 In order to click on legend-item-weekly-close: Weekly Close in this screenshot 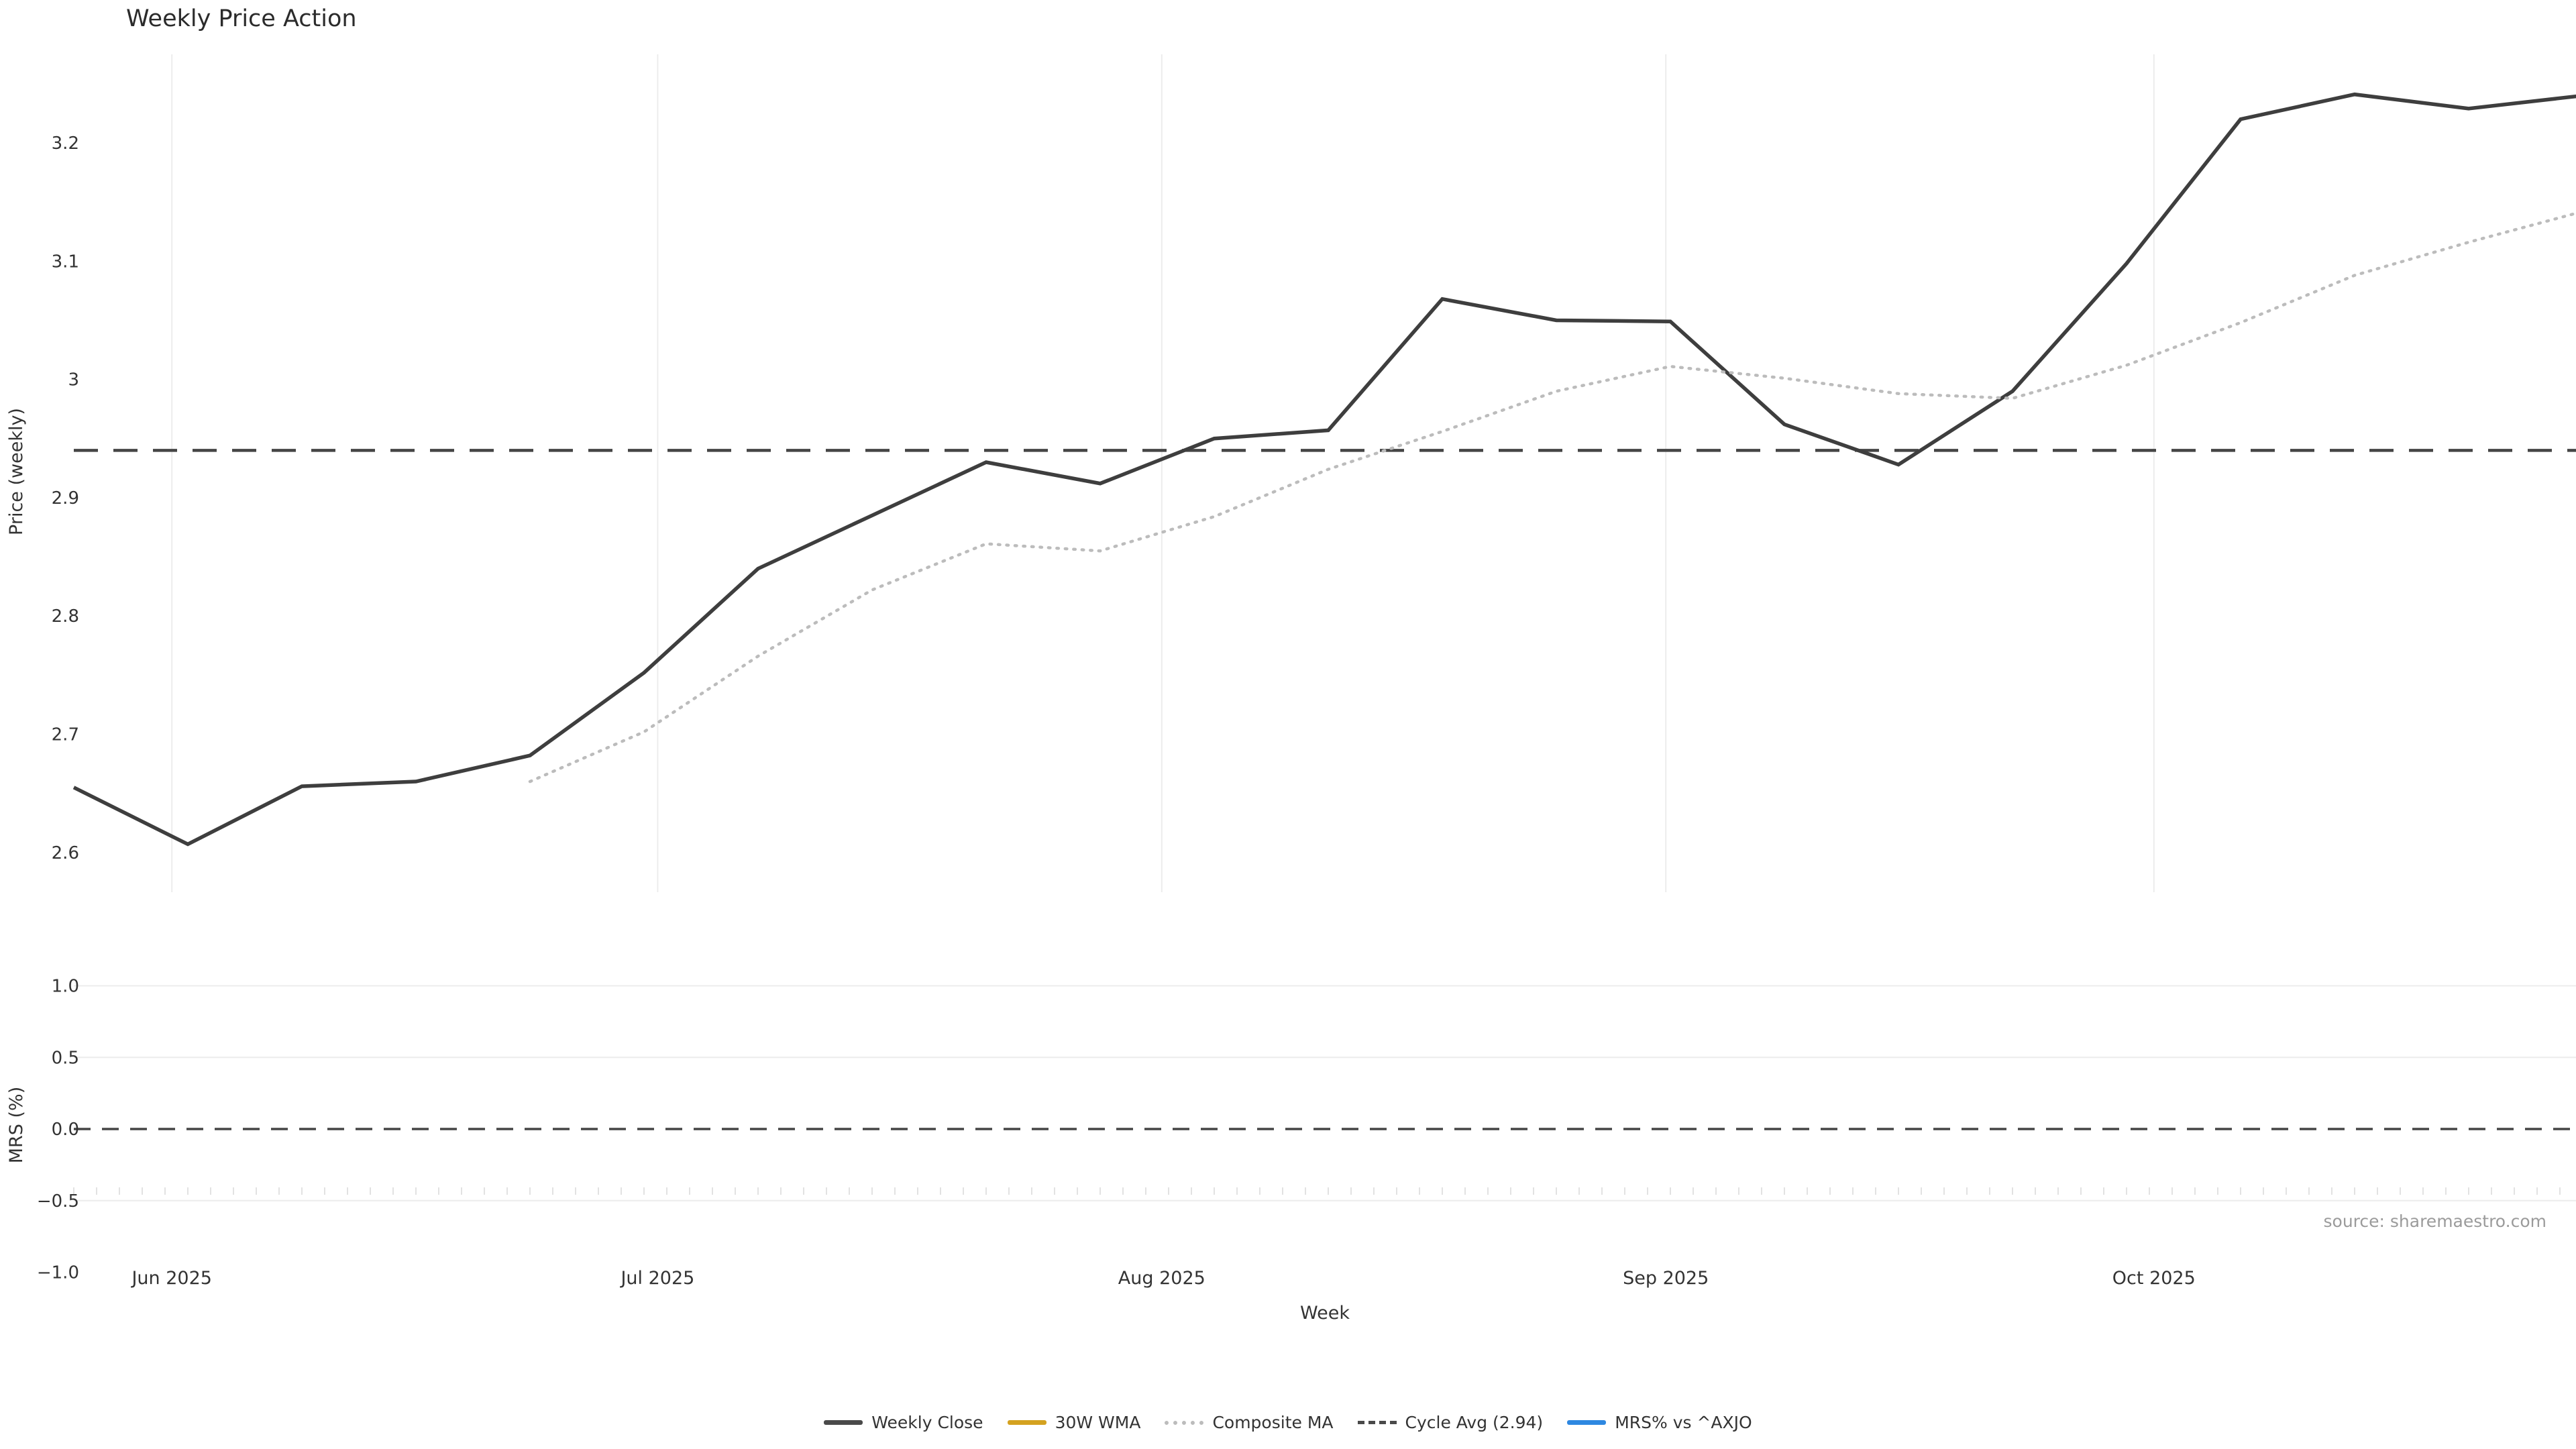, I will do `click(903, 1422)`.